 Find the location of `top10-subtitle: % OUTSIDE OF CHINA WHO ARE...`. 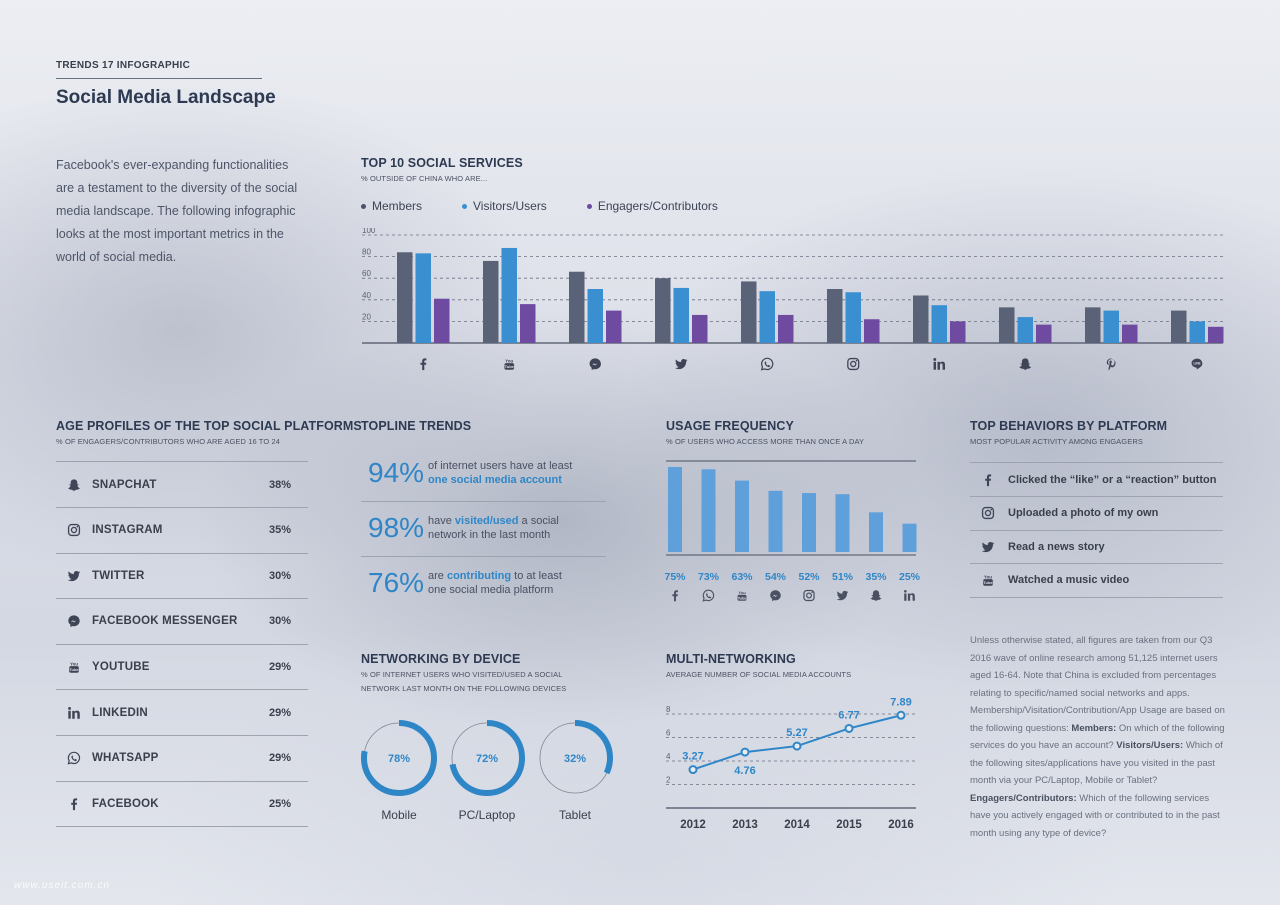

top10-subtitle: % OUTSIDE OF CHINA WHO ARE... is located at coordinates (424, 178).